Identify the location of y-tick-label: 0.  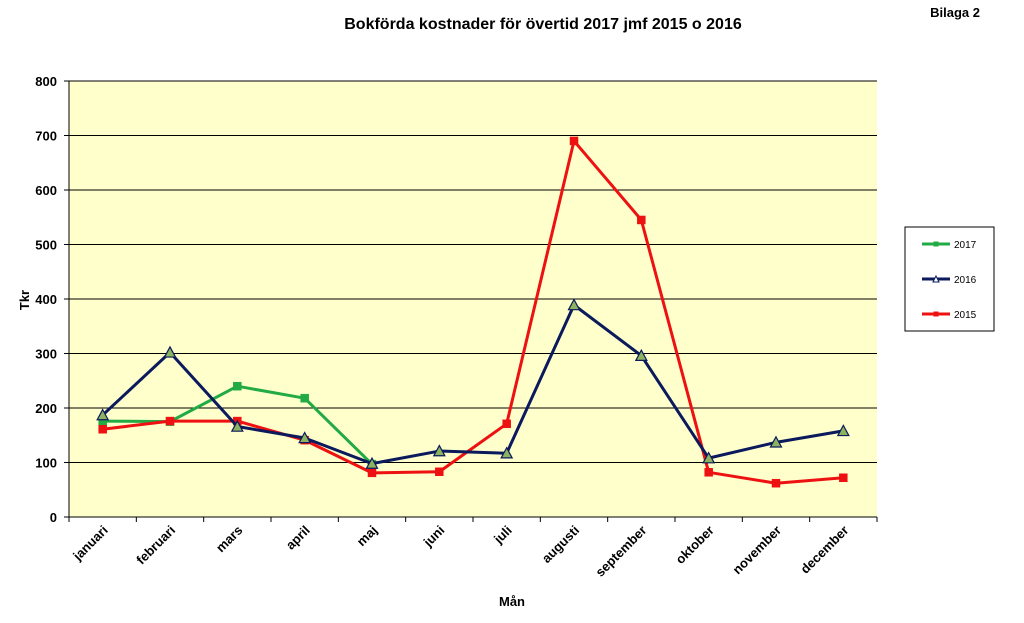
(53, 517).